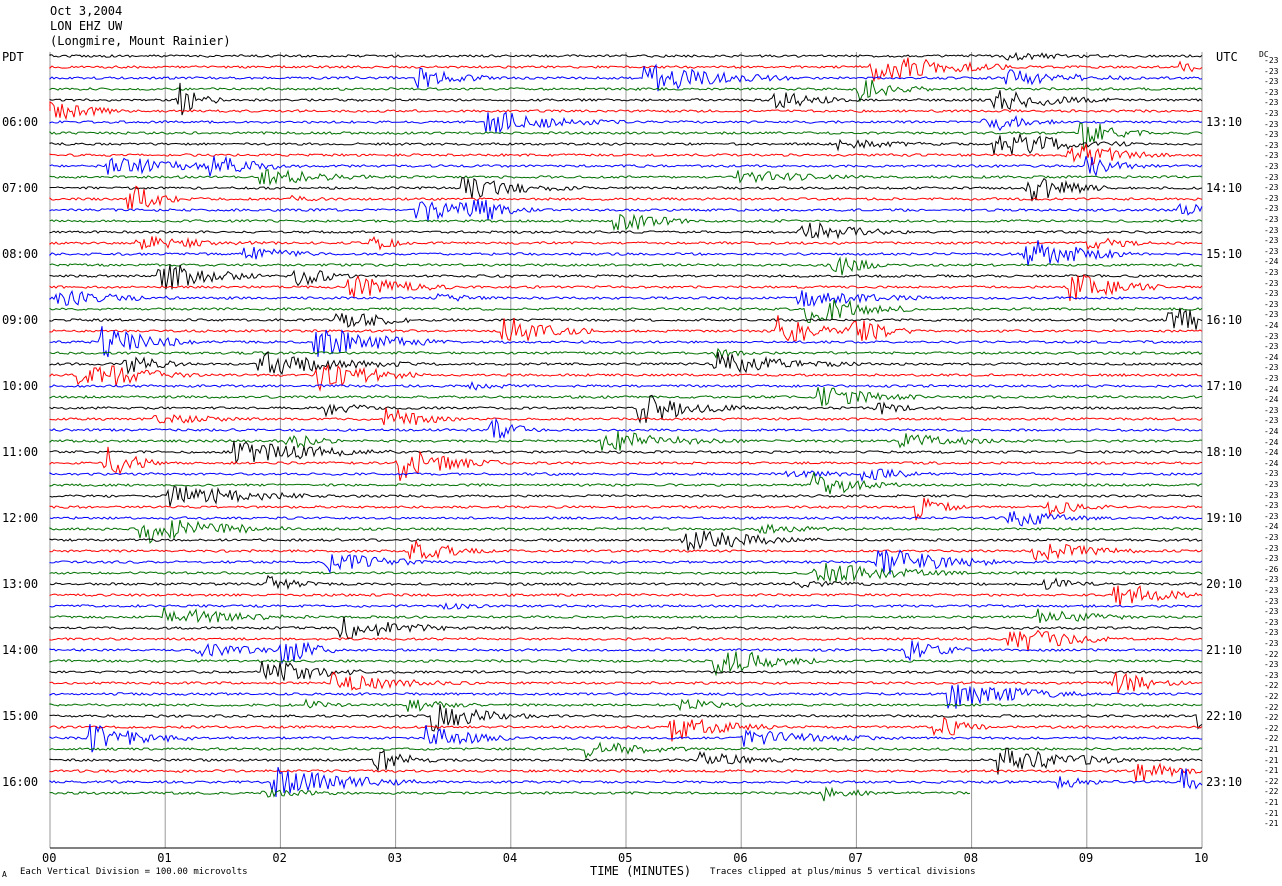 The height and width of the screenshot is (886, 1282). I want to click on utc-hour-label: 16:10, so click(1224, 320).